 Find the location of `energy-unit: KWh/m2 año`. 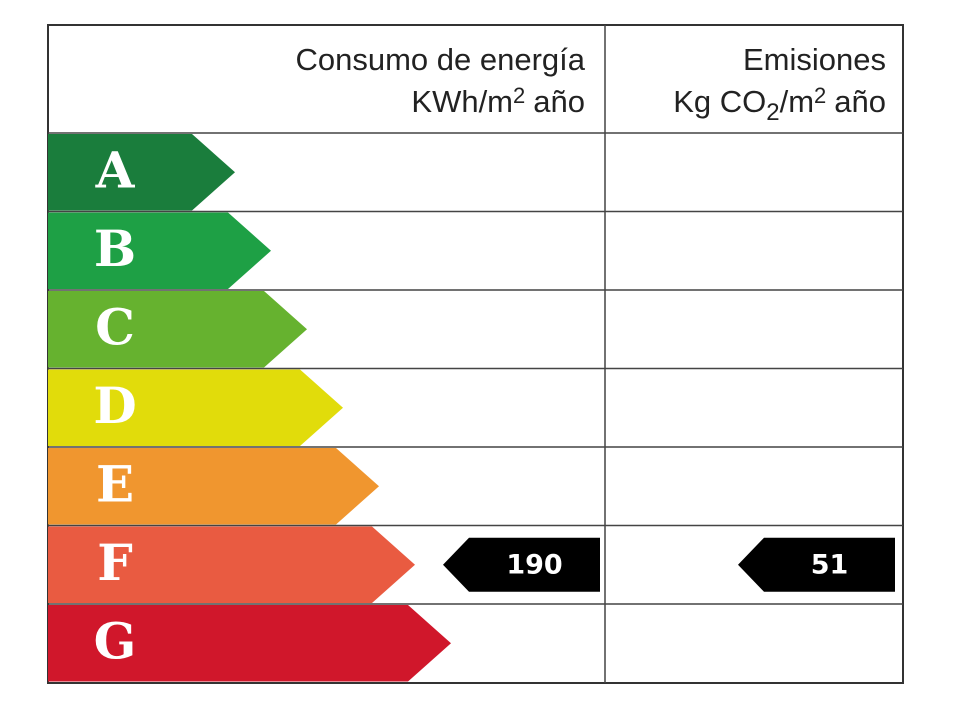

energy-unit: KWh/m2 año is located at coordinates (498, 101).